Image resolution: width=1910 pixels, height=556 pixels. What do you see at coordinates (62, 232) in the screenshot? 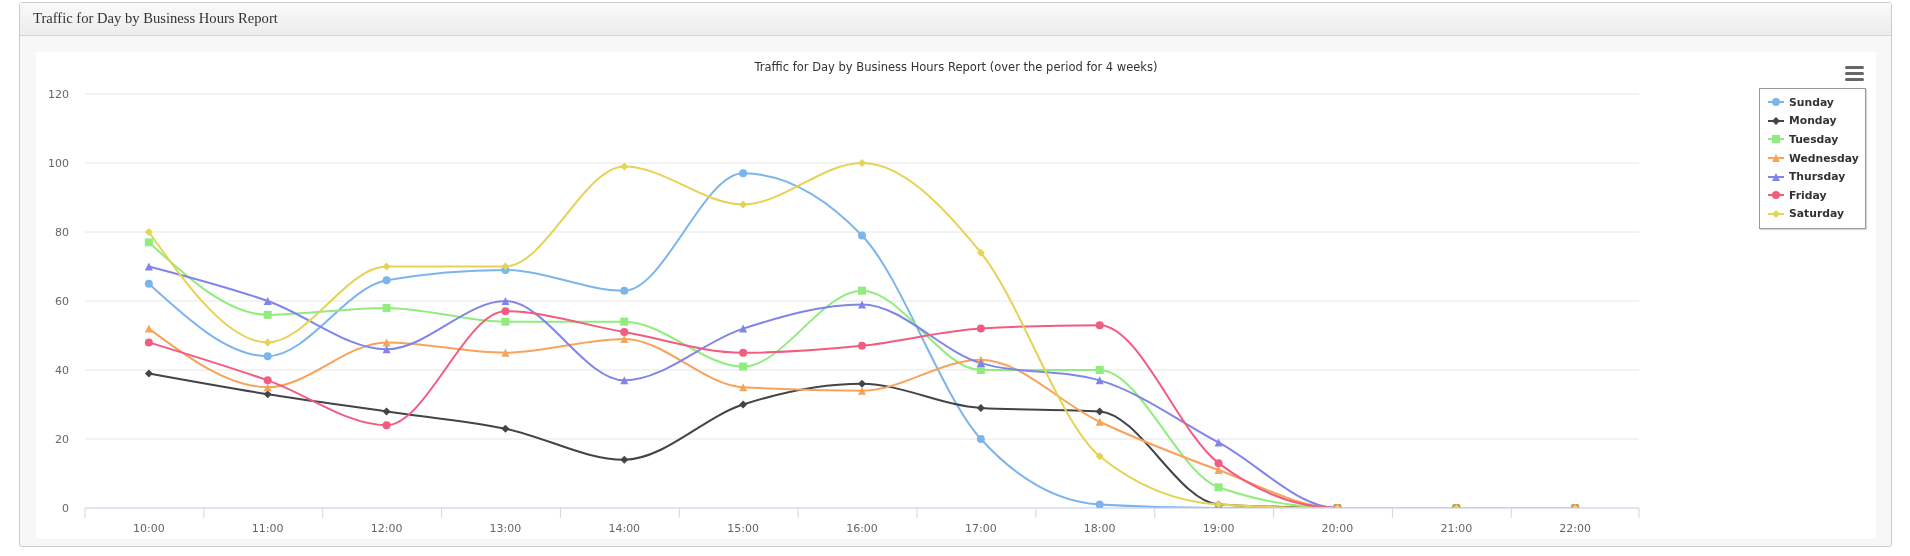
I see `y-tick-label: 80` at bounding box center [62, 232].